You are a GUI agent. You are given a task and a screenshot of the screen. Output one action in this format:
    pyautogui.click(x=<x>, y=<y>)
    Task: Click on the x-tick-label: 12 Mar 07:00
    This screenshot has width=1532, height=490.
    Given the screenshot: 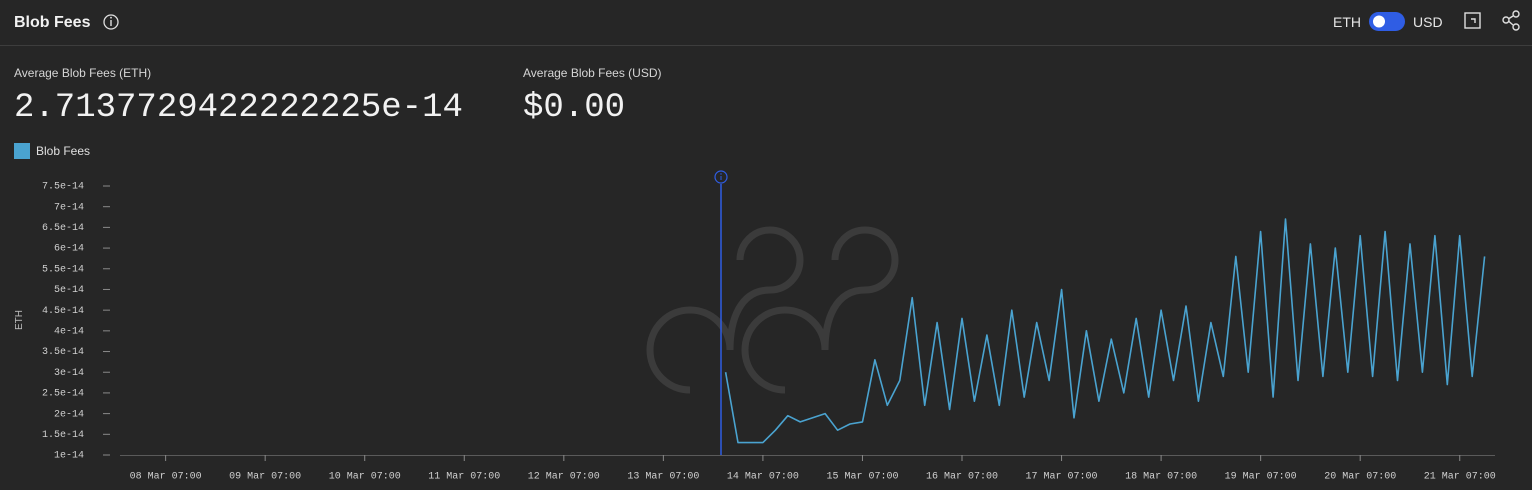 What is the action you would take?
    pyautogui.click(x=564, y=477)
    